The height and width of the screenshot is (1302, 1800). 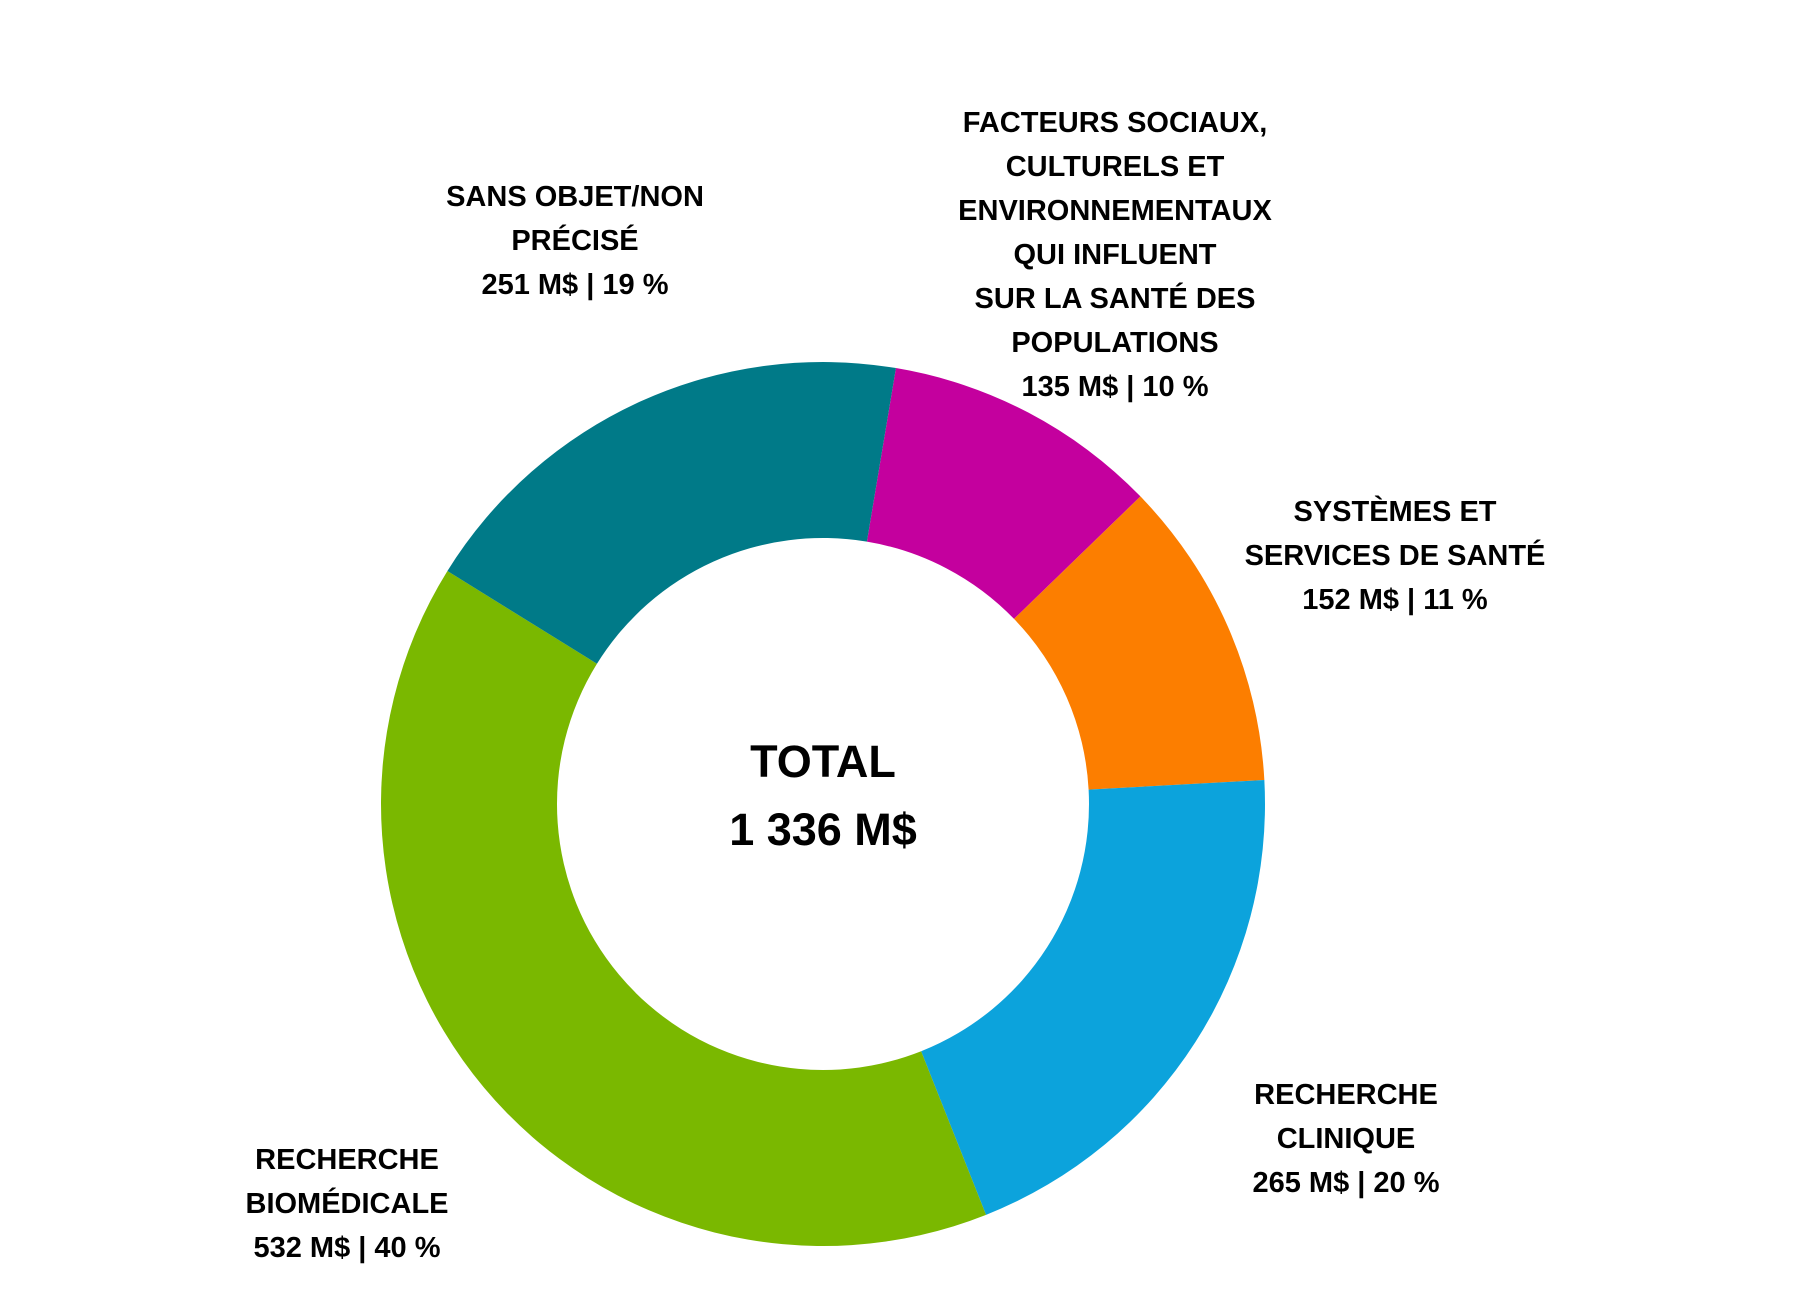 I want to click on label-line: SANS OBJET/NON, so click(x=575, y=197).